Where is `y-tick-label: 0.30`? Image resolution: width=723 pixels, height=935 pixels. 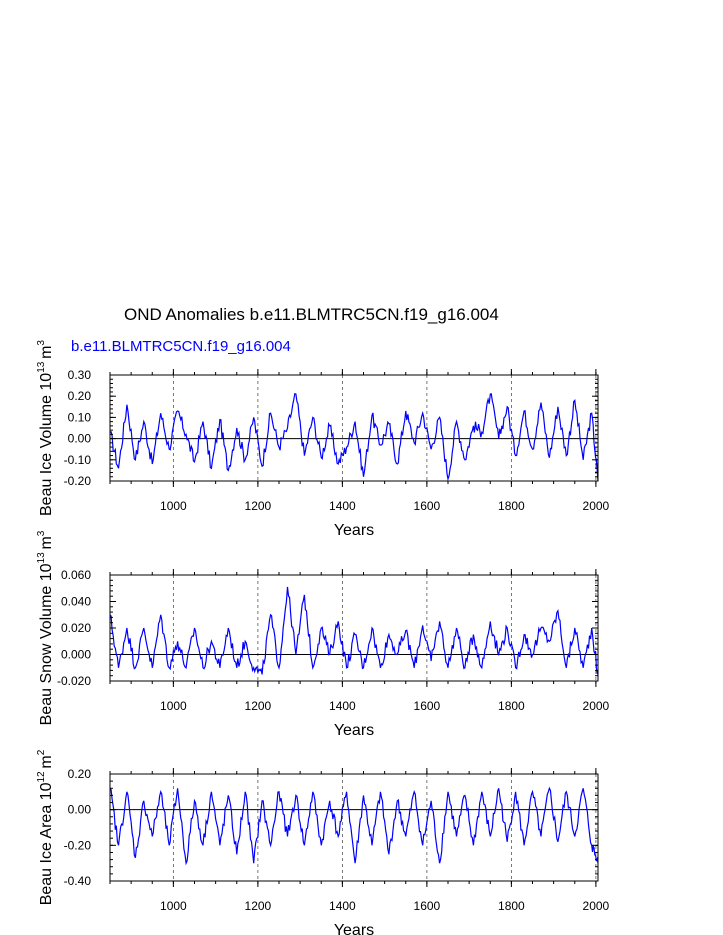
y-tick-label: 0.30 is located at coordinates (80, 375).